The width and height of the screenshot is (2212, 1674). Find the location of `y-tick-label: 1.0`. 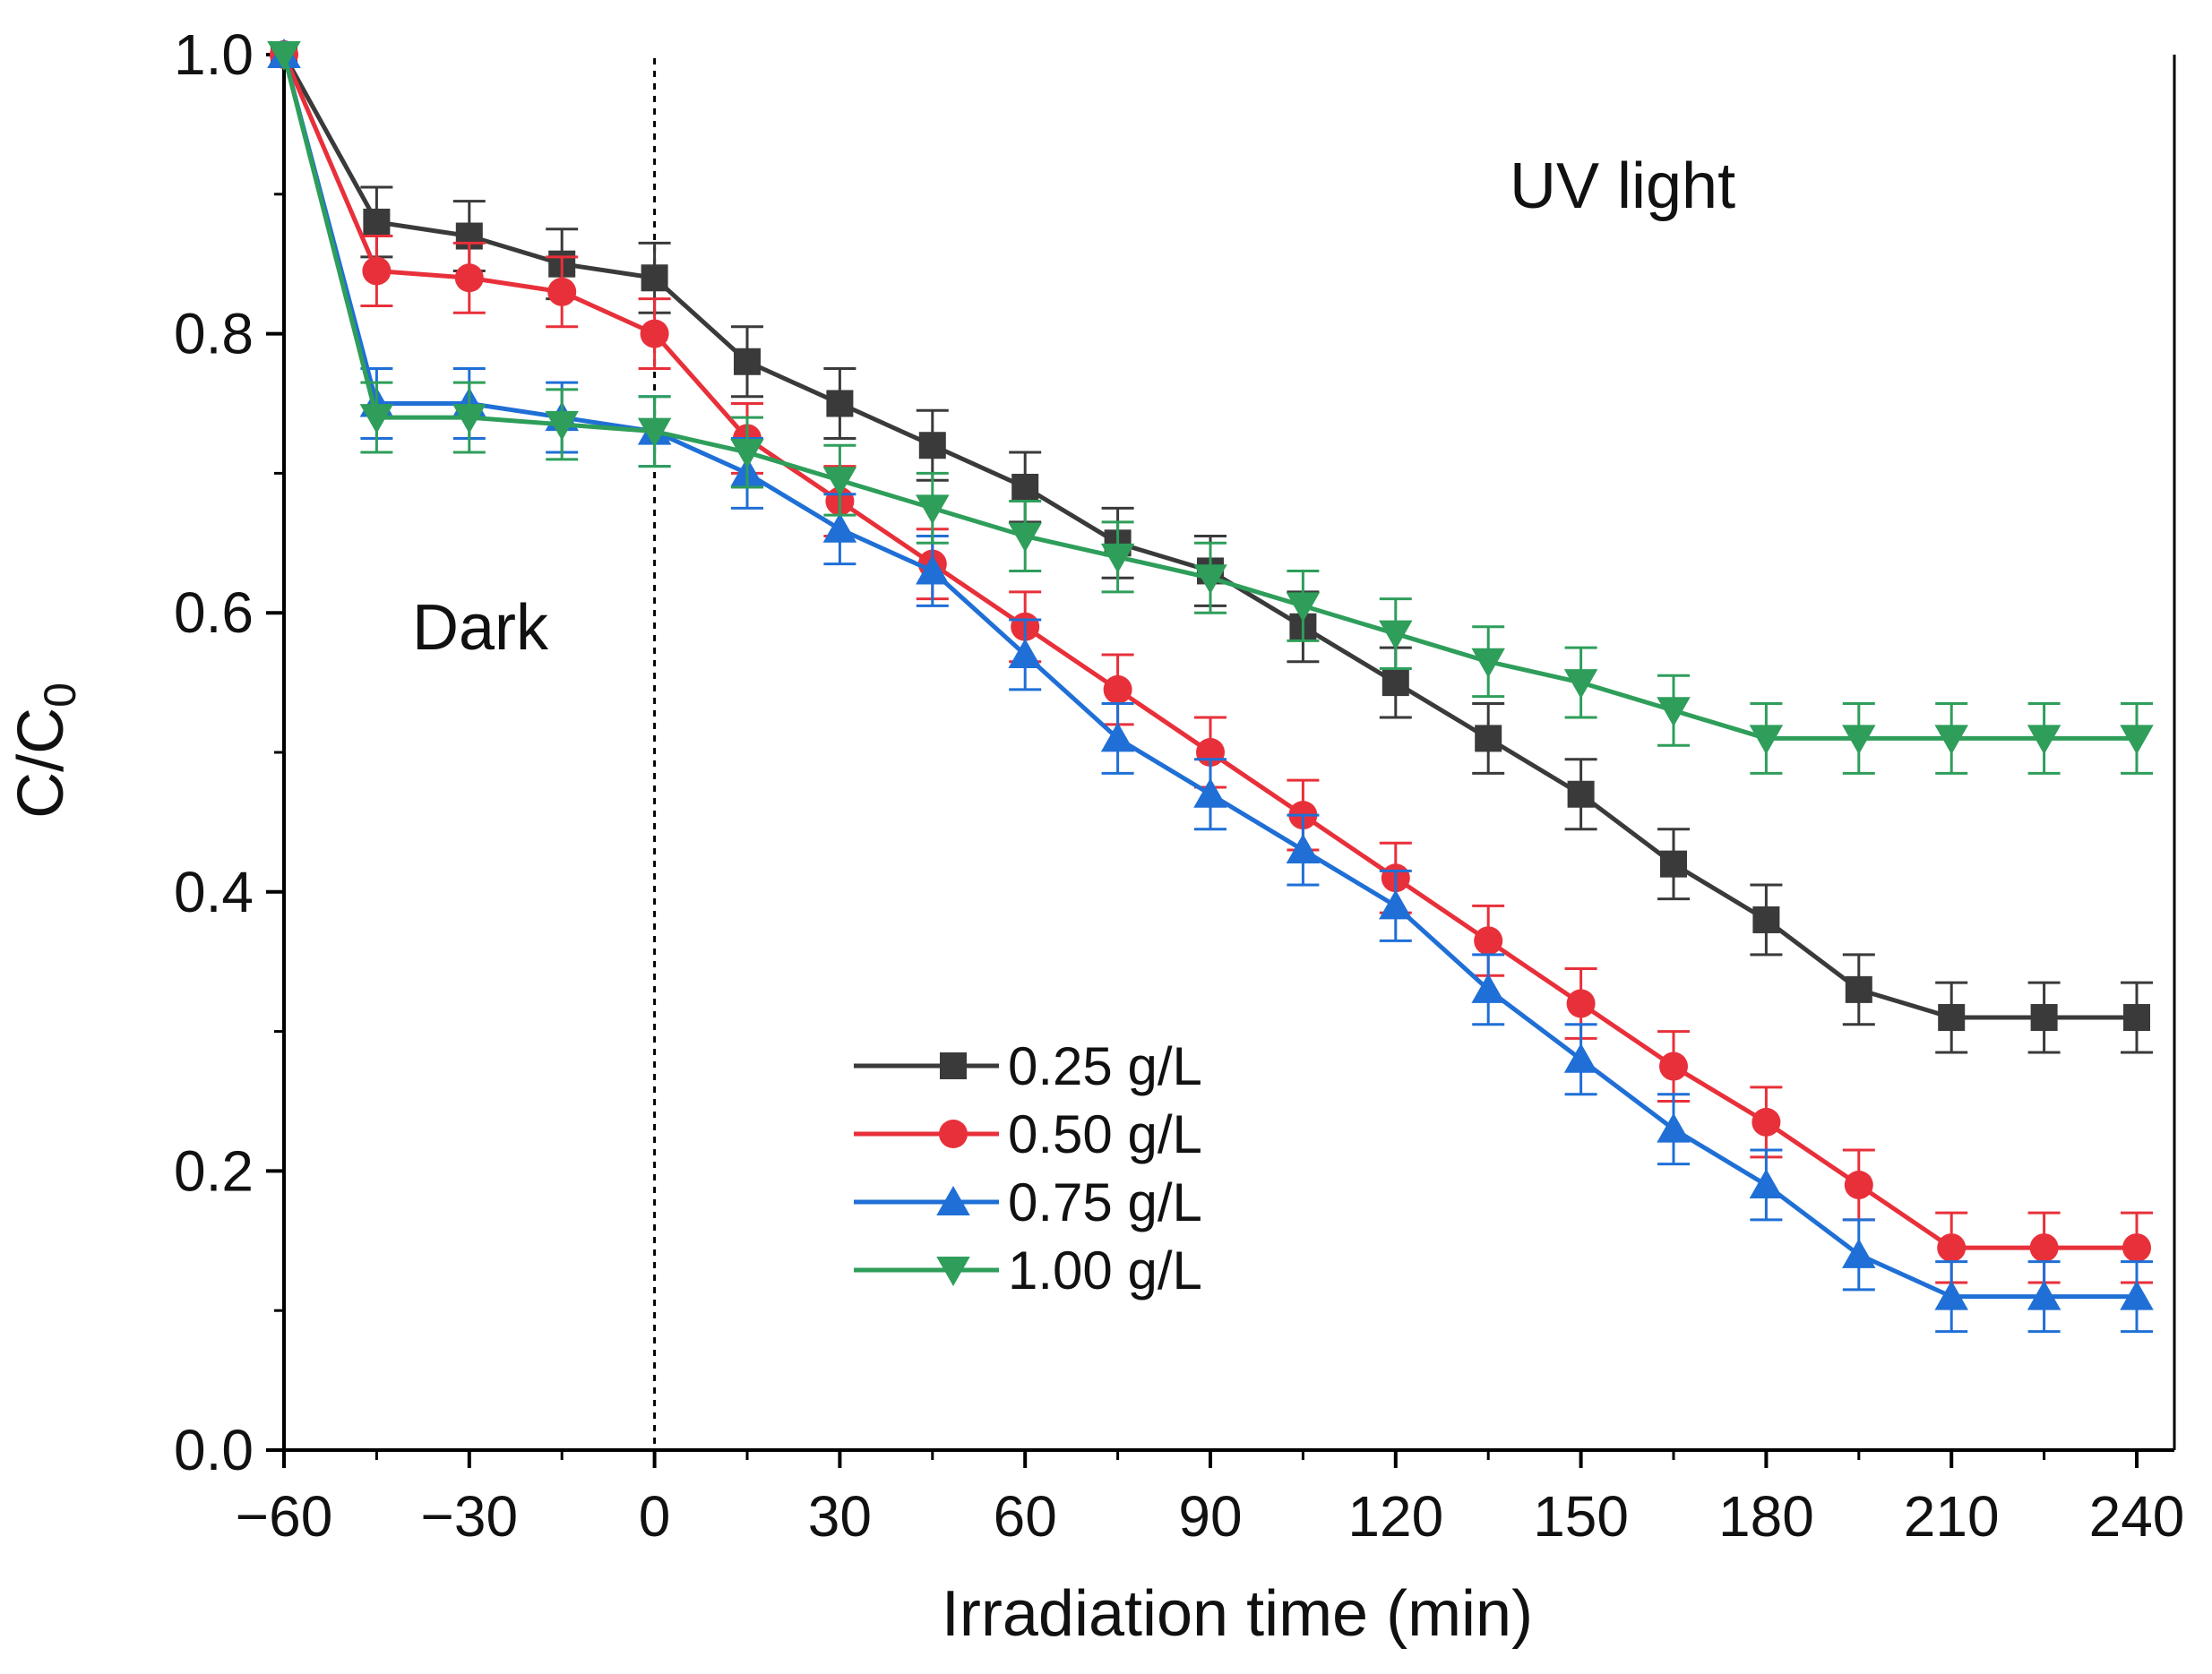

y-tick-label: 1.0 is located at coordinates (214, 55).